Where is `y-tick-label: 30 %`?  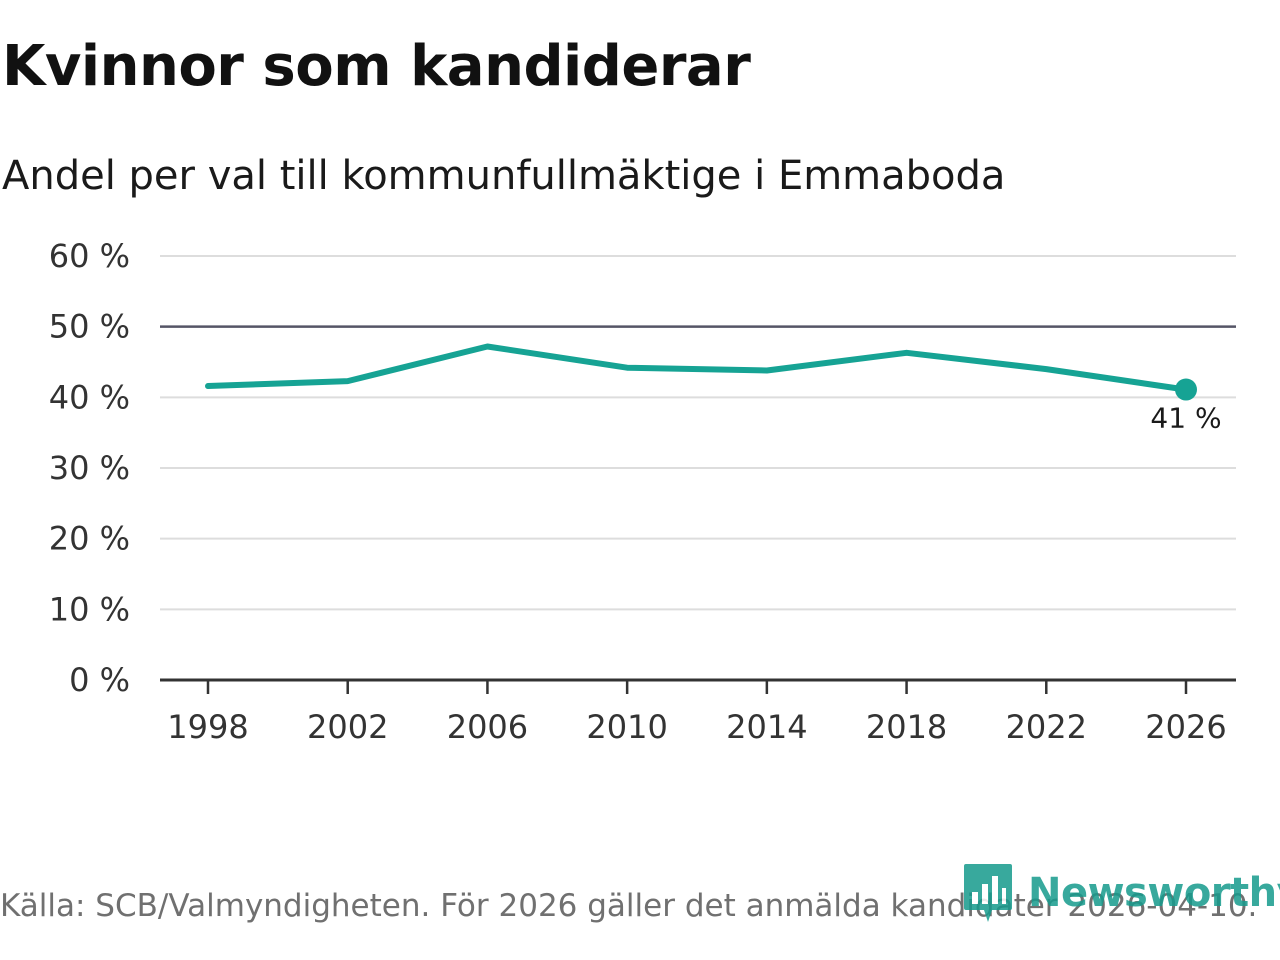 y-tick-label: 30 % is located at coordinates (89, 468).